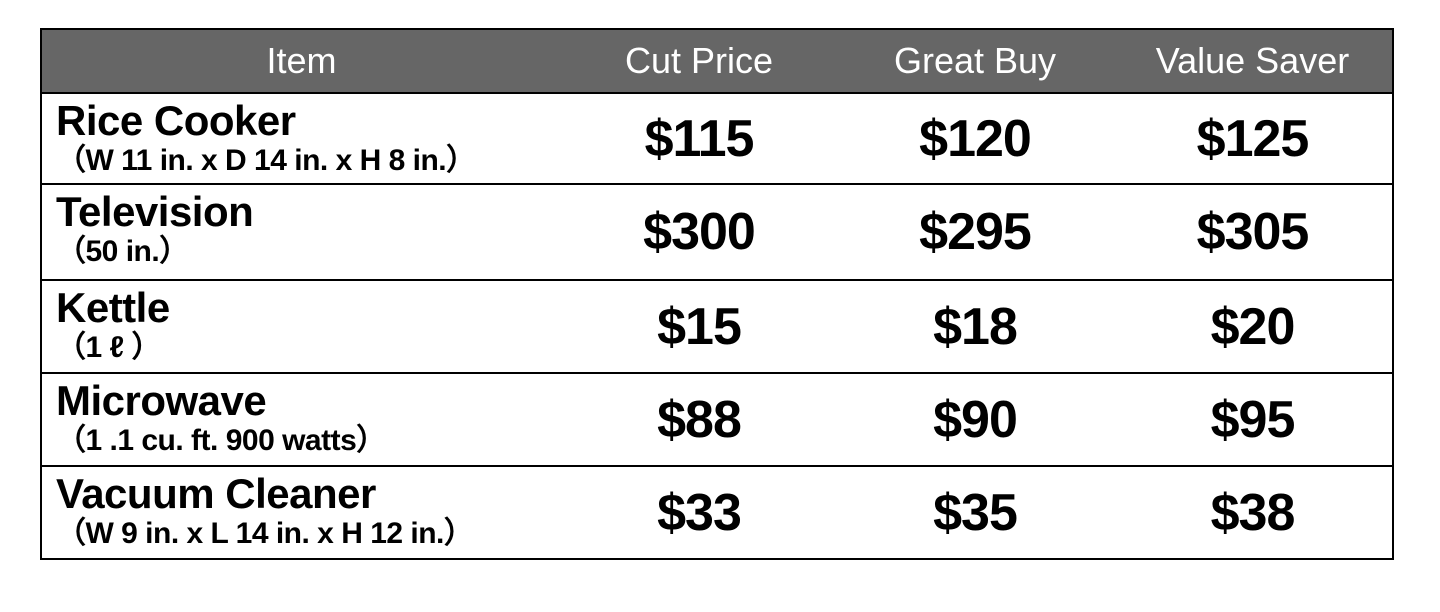 The height and width of the screenshot is (612, 1440). I want to click on price-cut-price: $115, so click(699, 138).